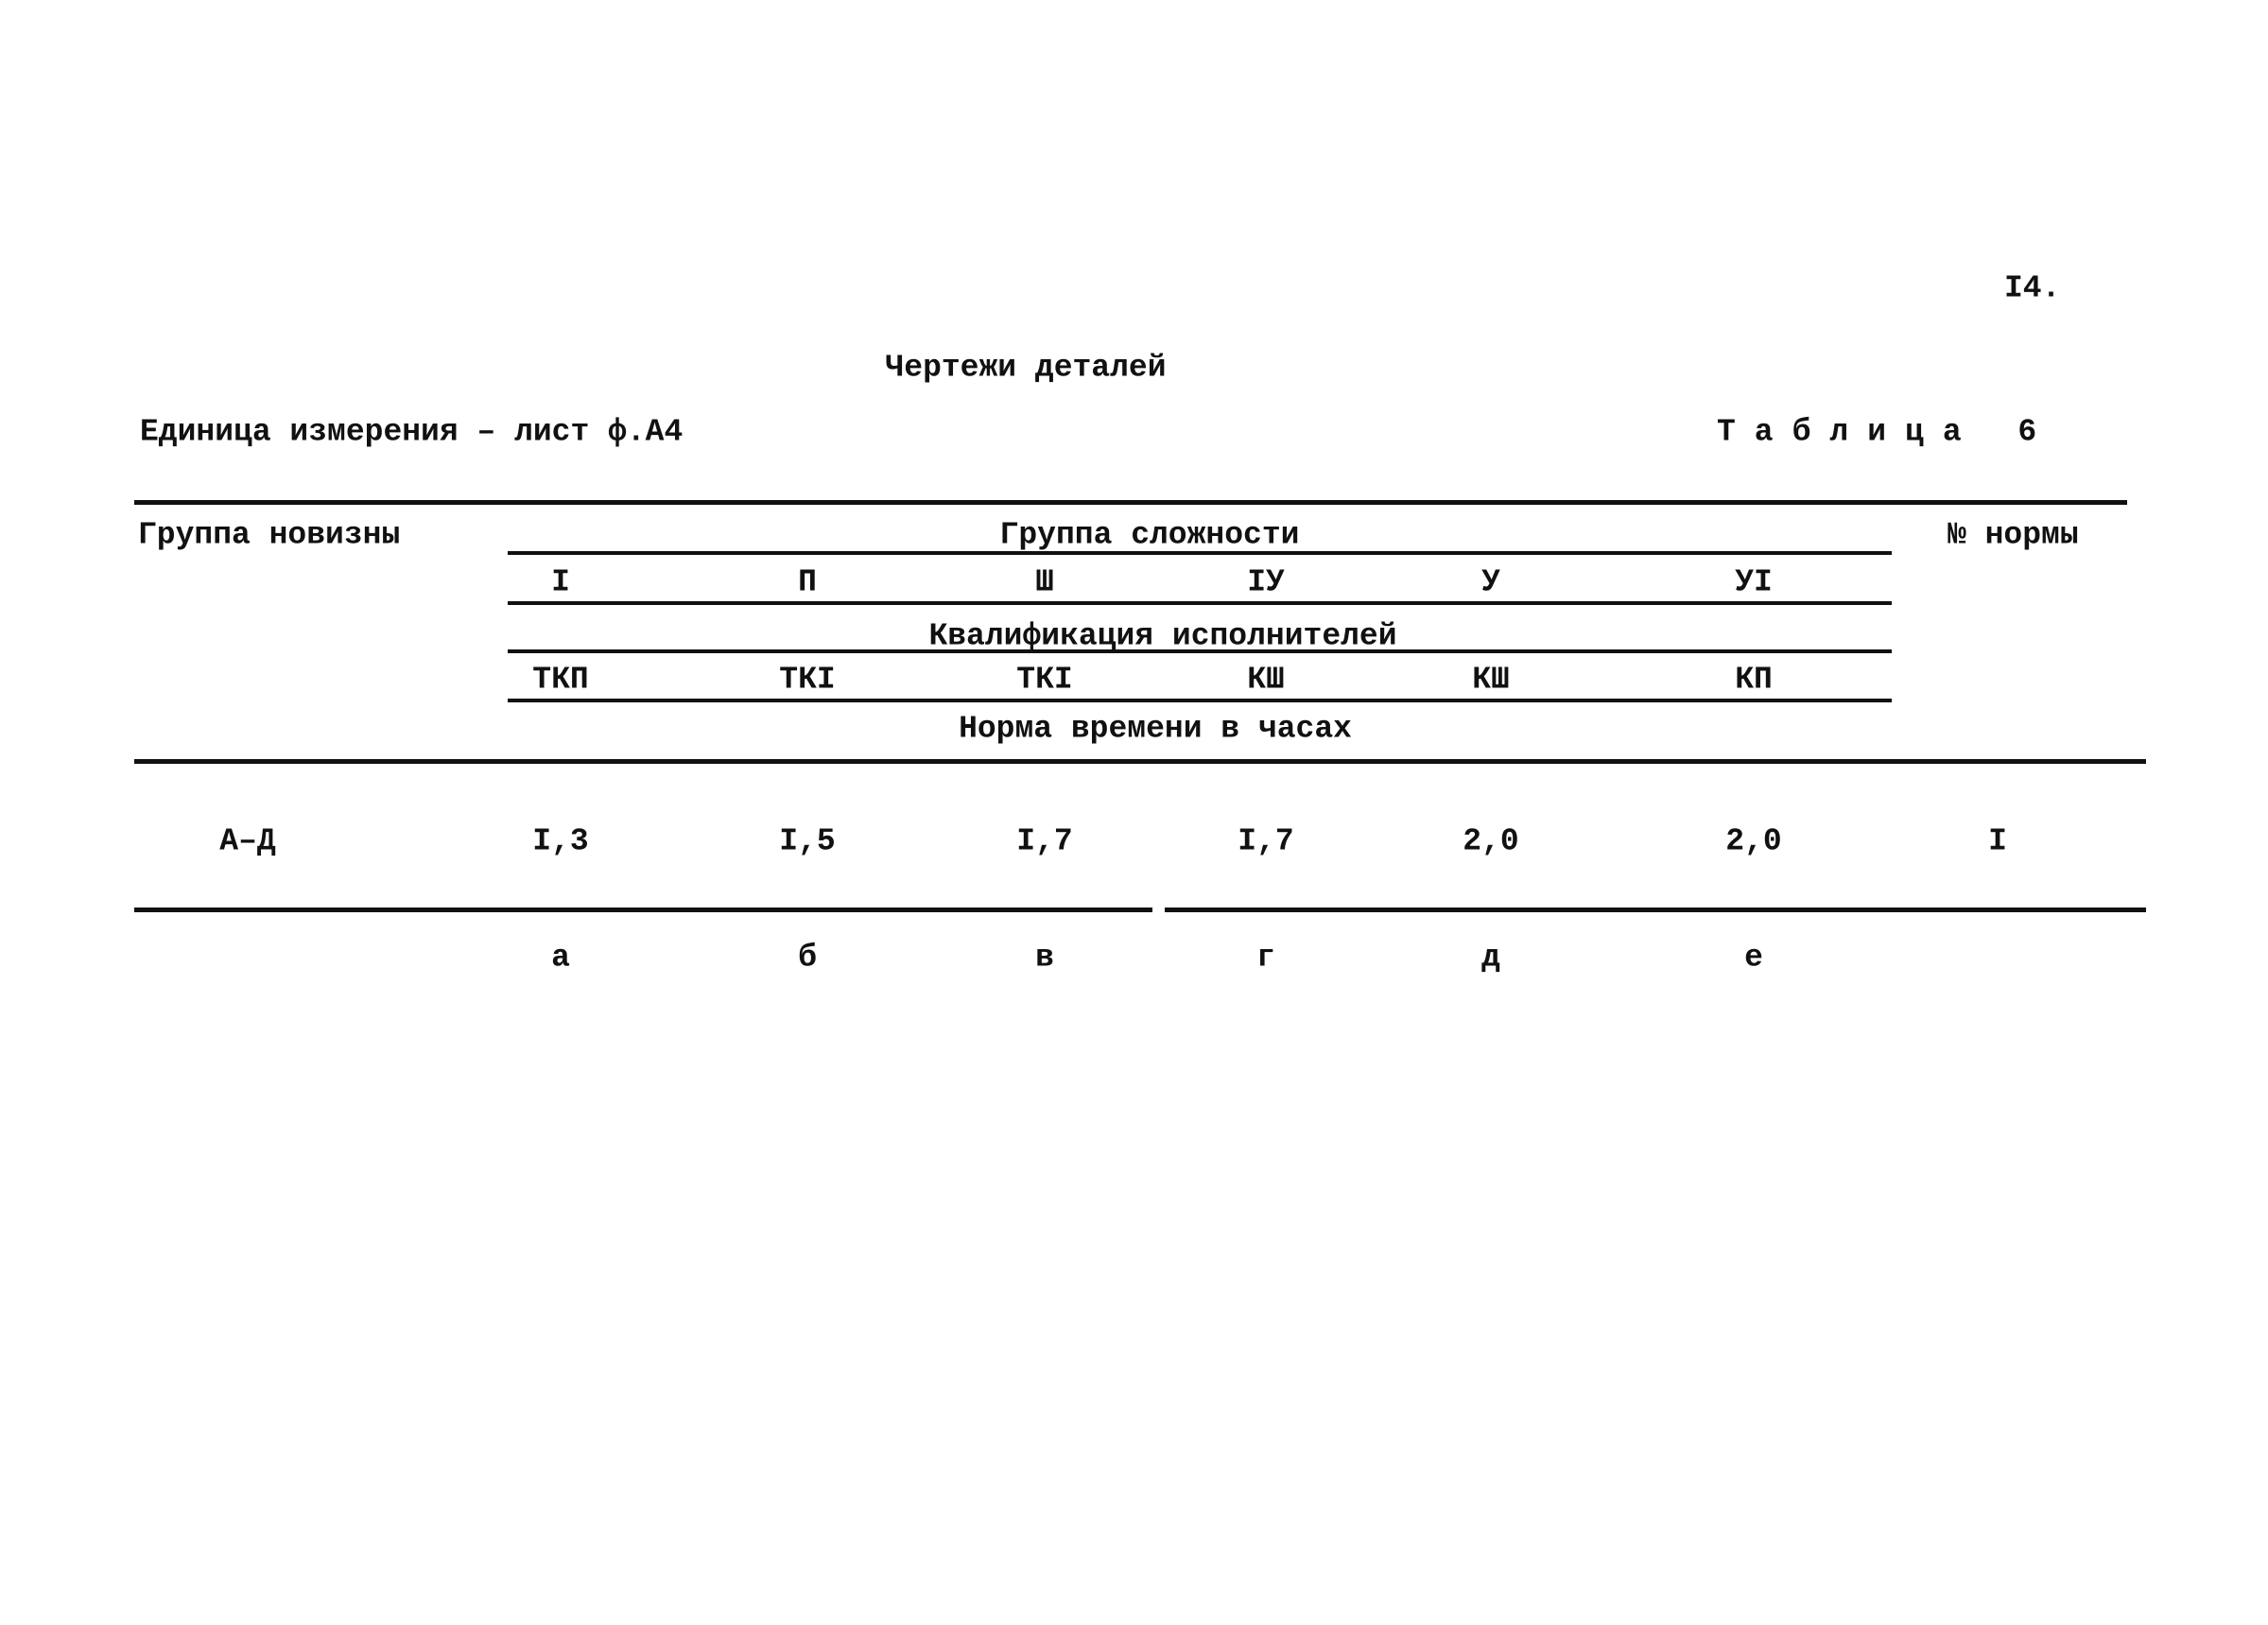 The image size is (2268, 1625). What do you see at coordinates (1266, 958) in the screenshot?
I see `column-letter: г` at bounding box center [1266, 958].